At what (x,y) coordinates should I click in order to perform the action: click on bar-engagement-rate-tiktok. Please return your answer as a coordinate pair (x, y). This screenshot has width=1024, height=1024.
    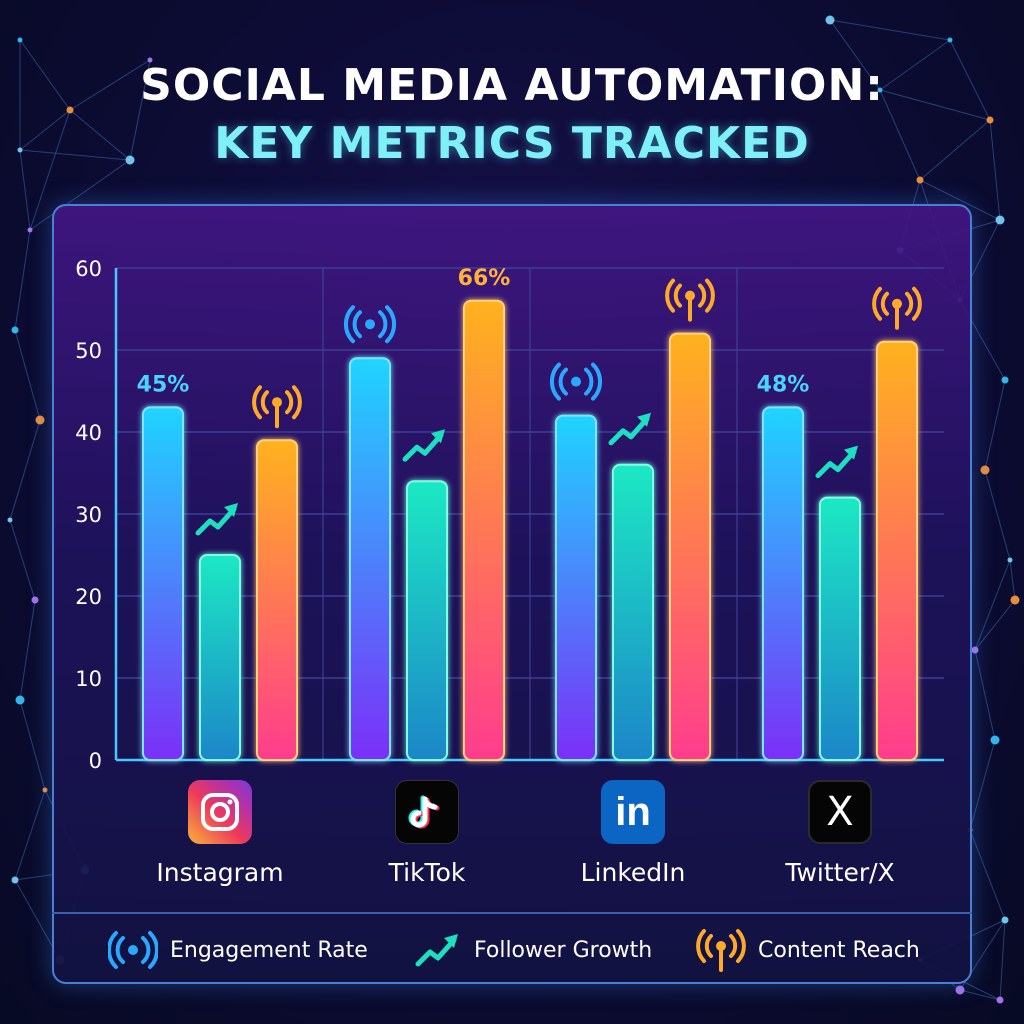
    Looking at the image, I should click on (370, 559).